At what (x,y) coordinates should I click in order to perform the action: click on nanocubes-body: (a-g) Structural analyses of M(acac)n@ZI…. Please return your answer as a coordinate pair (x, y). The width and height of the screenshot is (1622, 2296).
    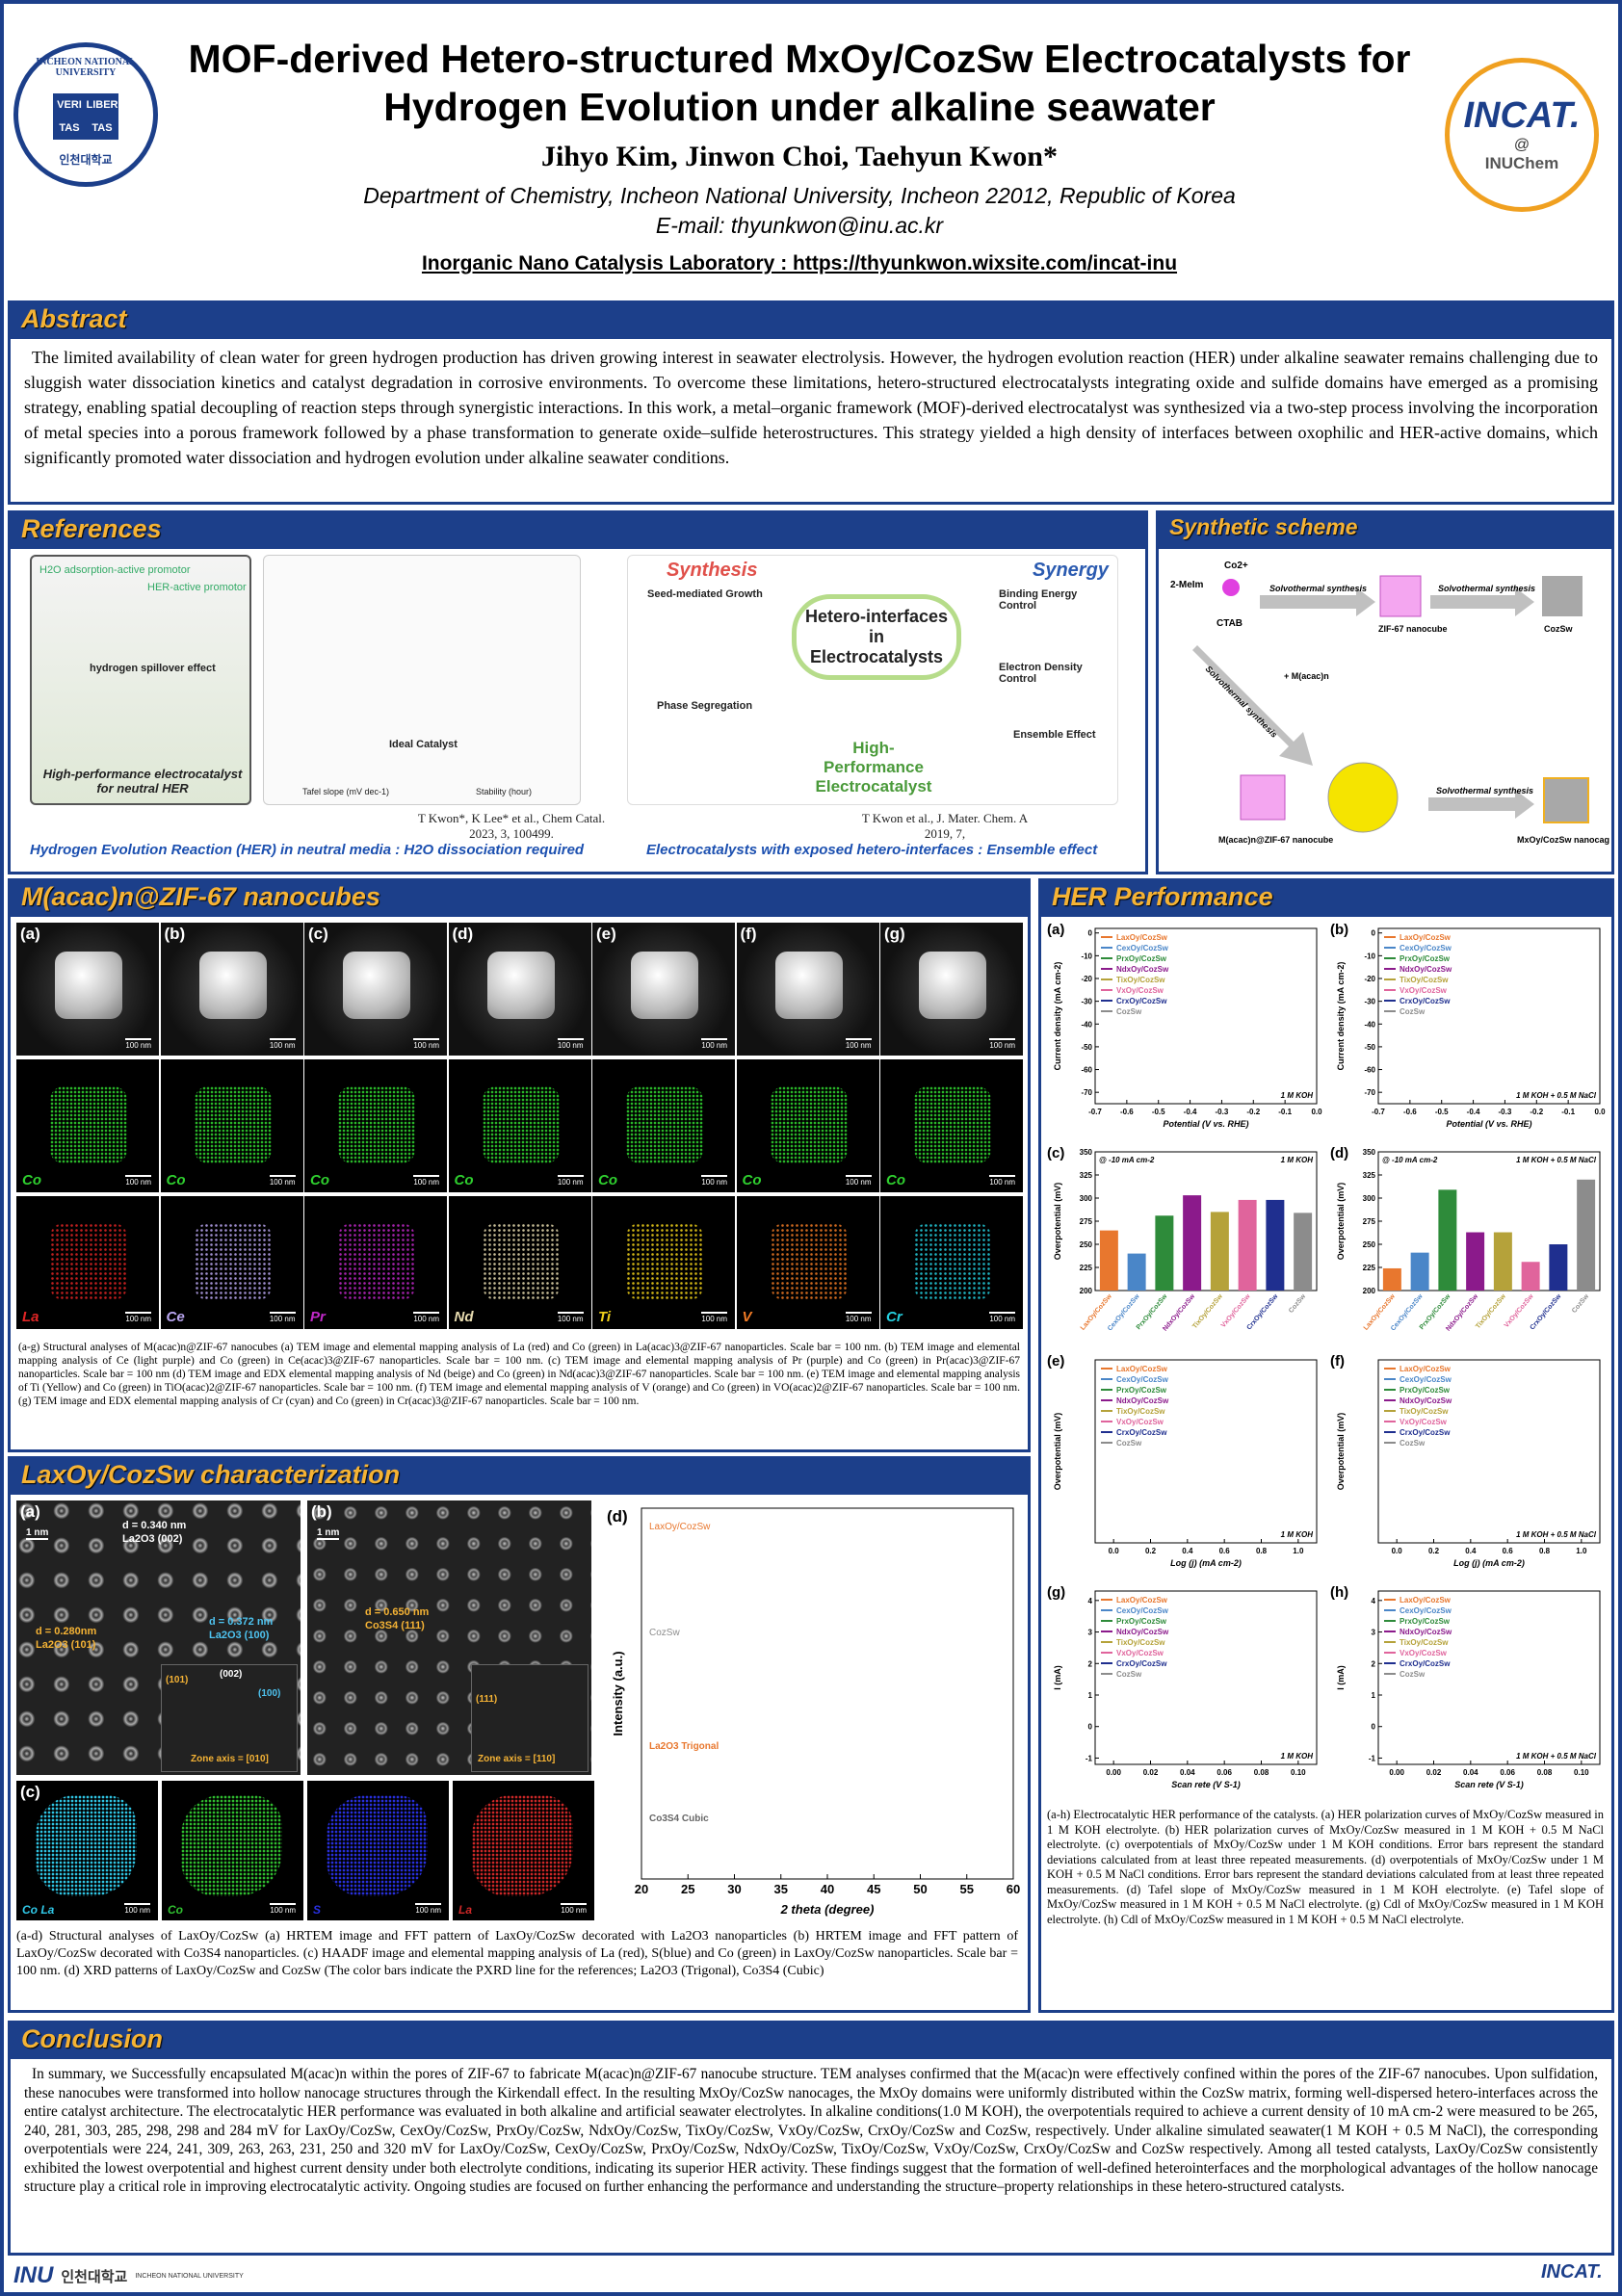
    Looking at the image, I should click on (519, 1183).